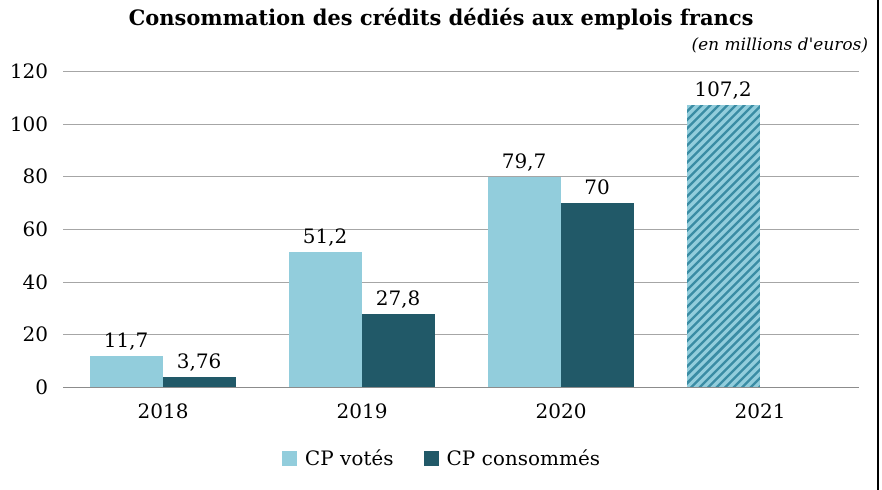 Image resolution: width=882 pixels, height=490 pixels. I want to click on legend-label: CP consommés, so click(523, 458).